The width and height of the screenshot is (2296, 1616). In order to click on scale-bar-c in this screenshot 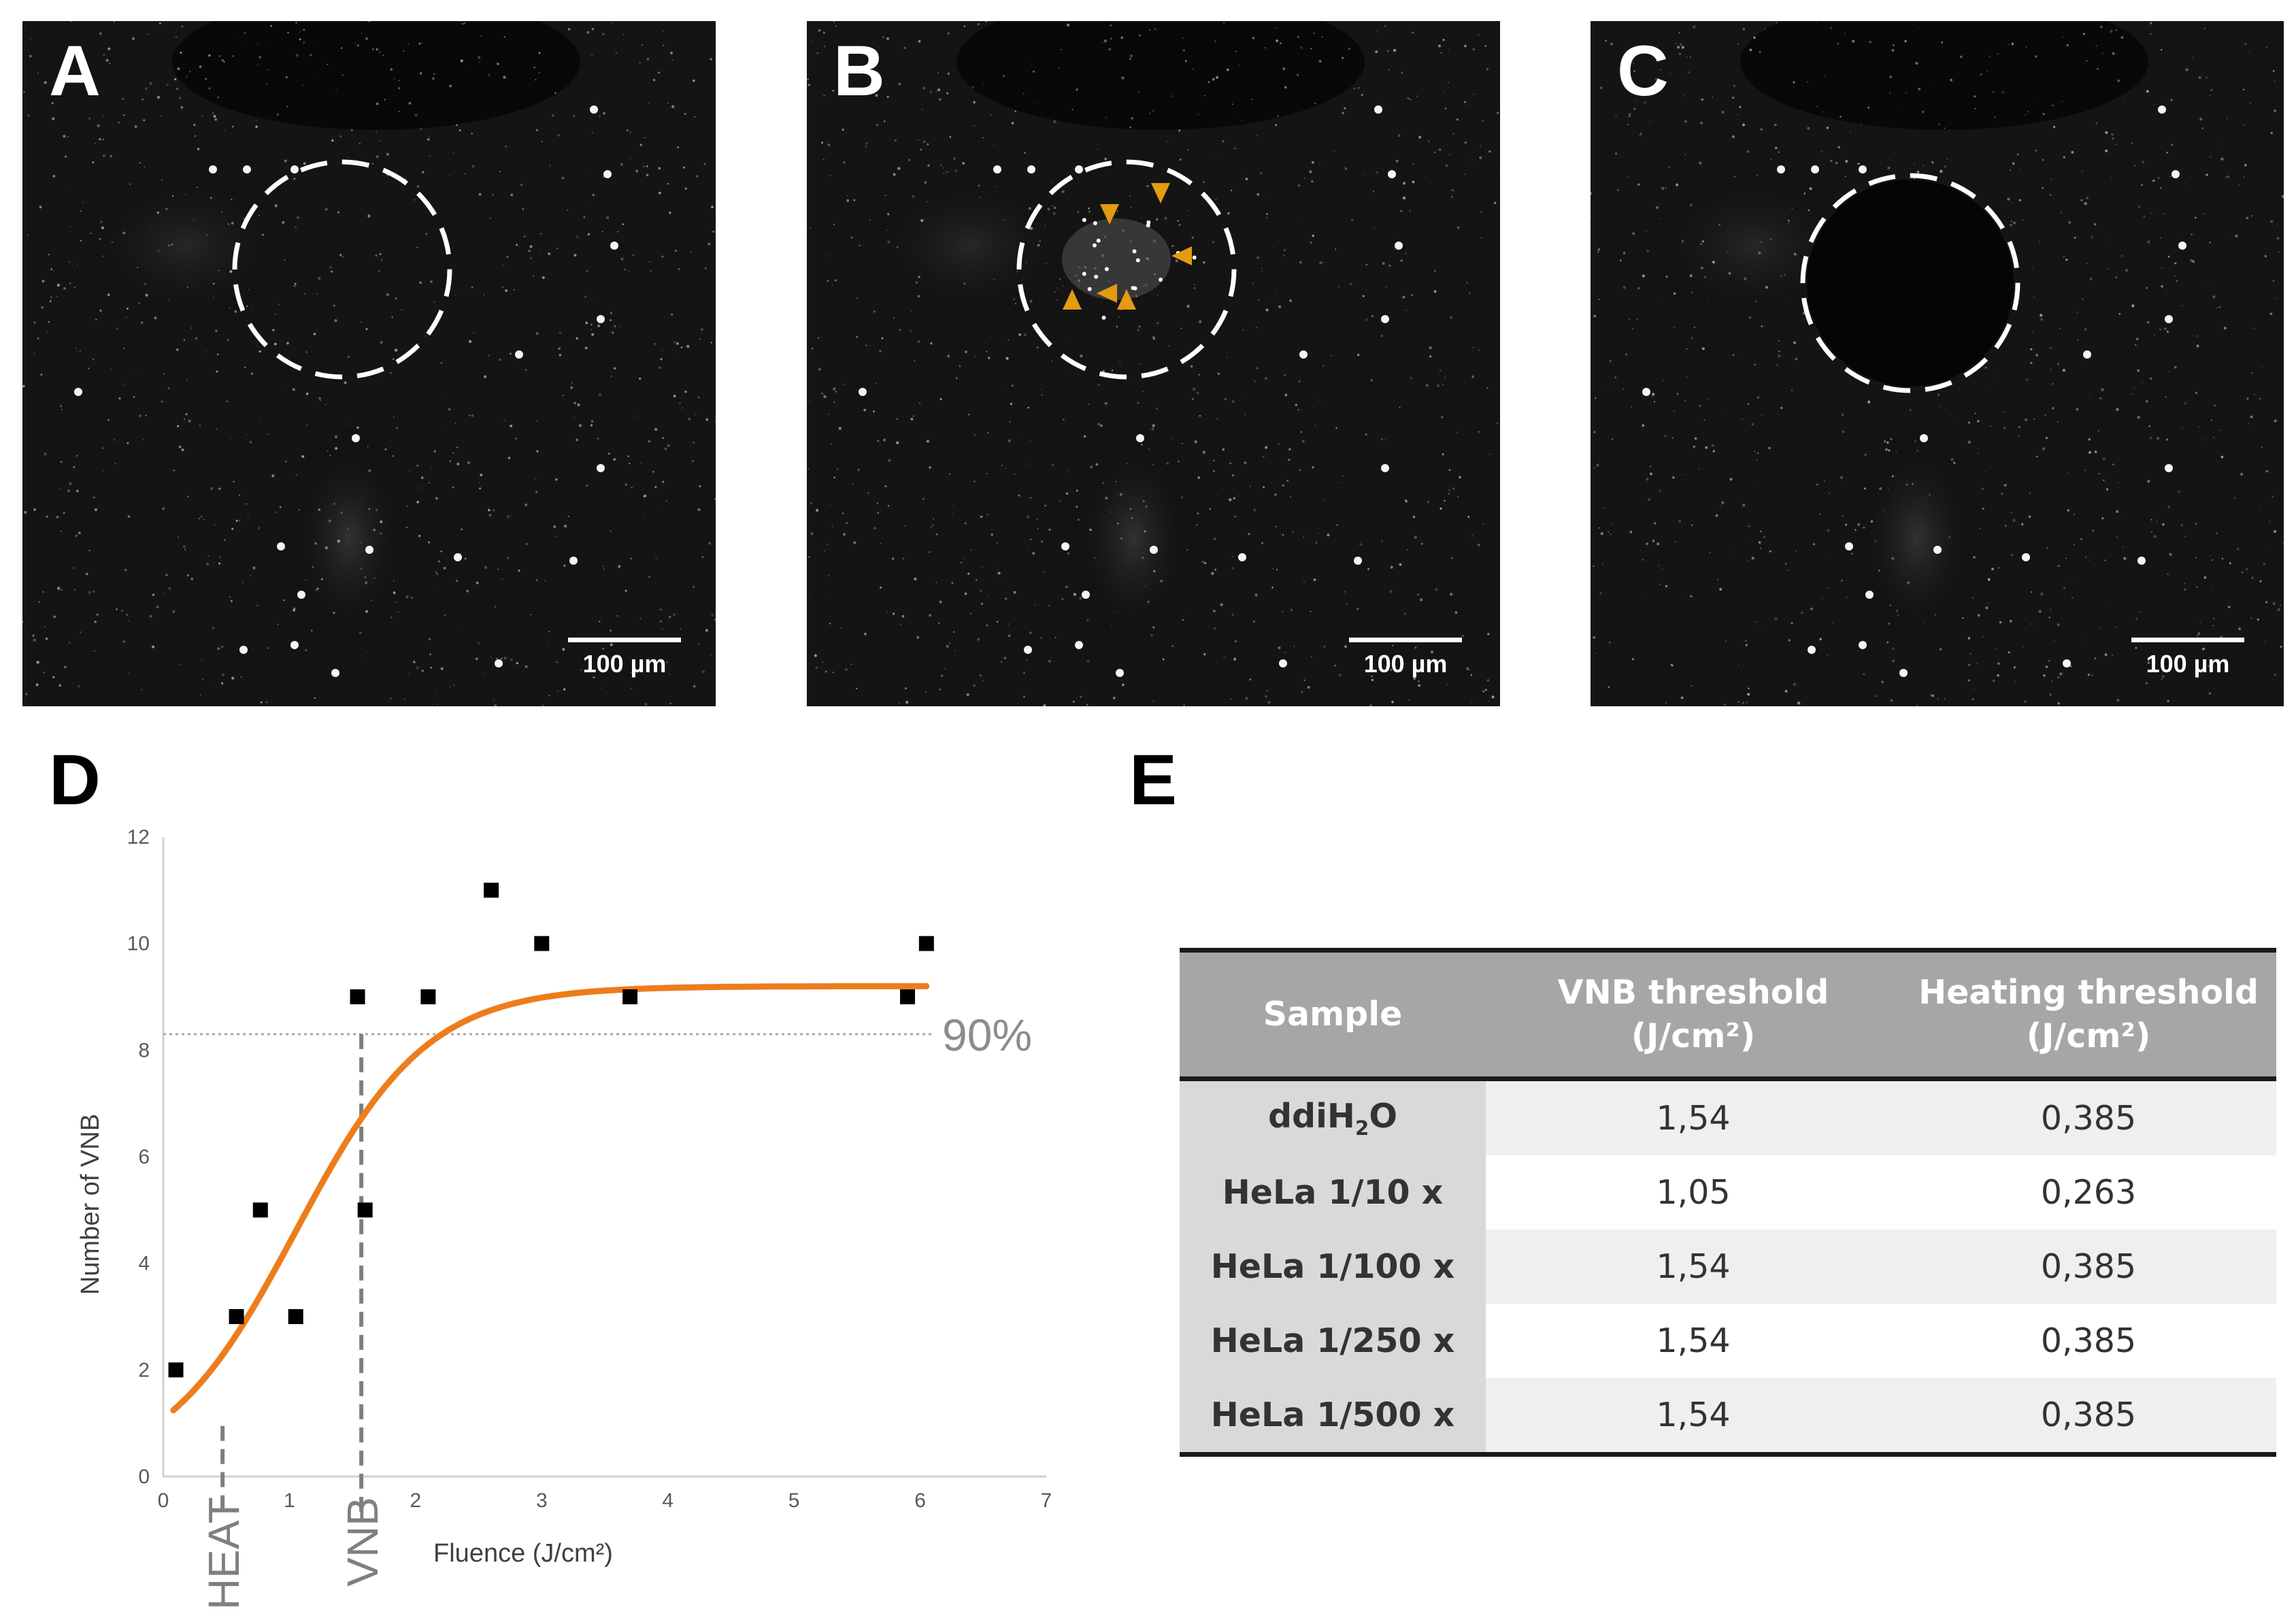, I will do `click(2187, 640)`.